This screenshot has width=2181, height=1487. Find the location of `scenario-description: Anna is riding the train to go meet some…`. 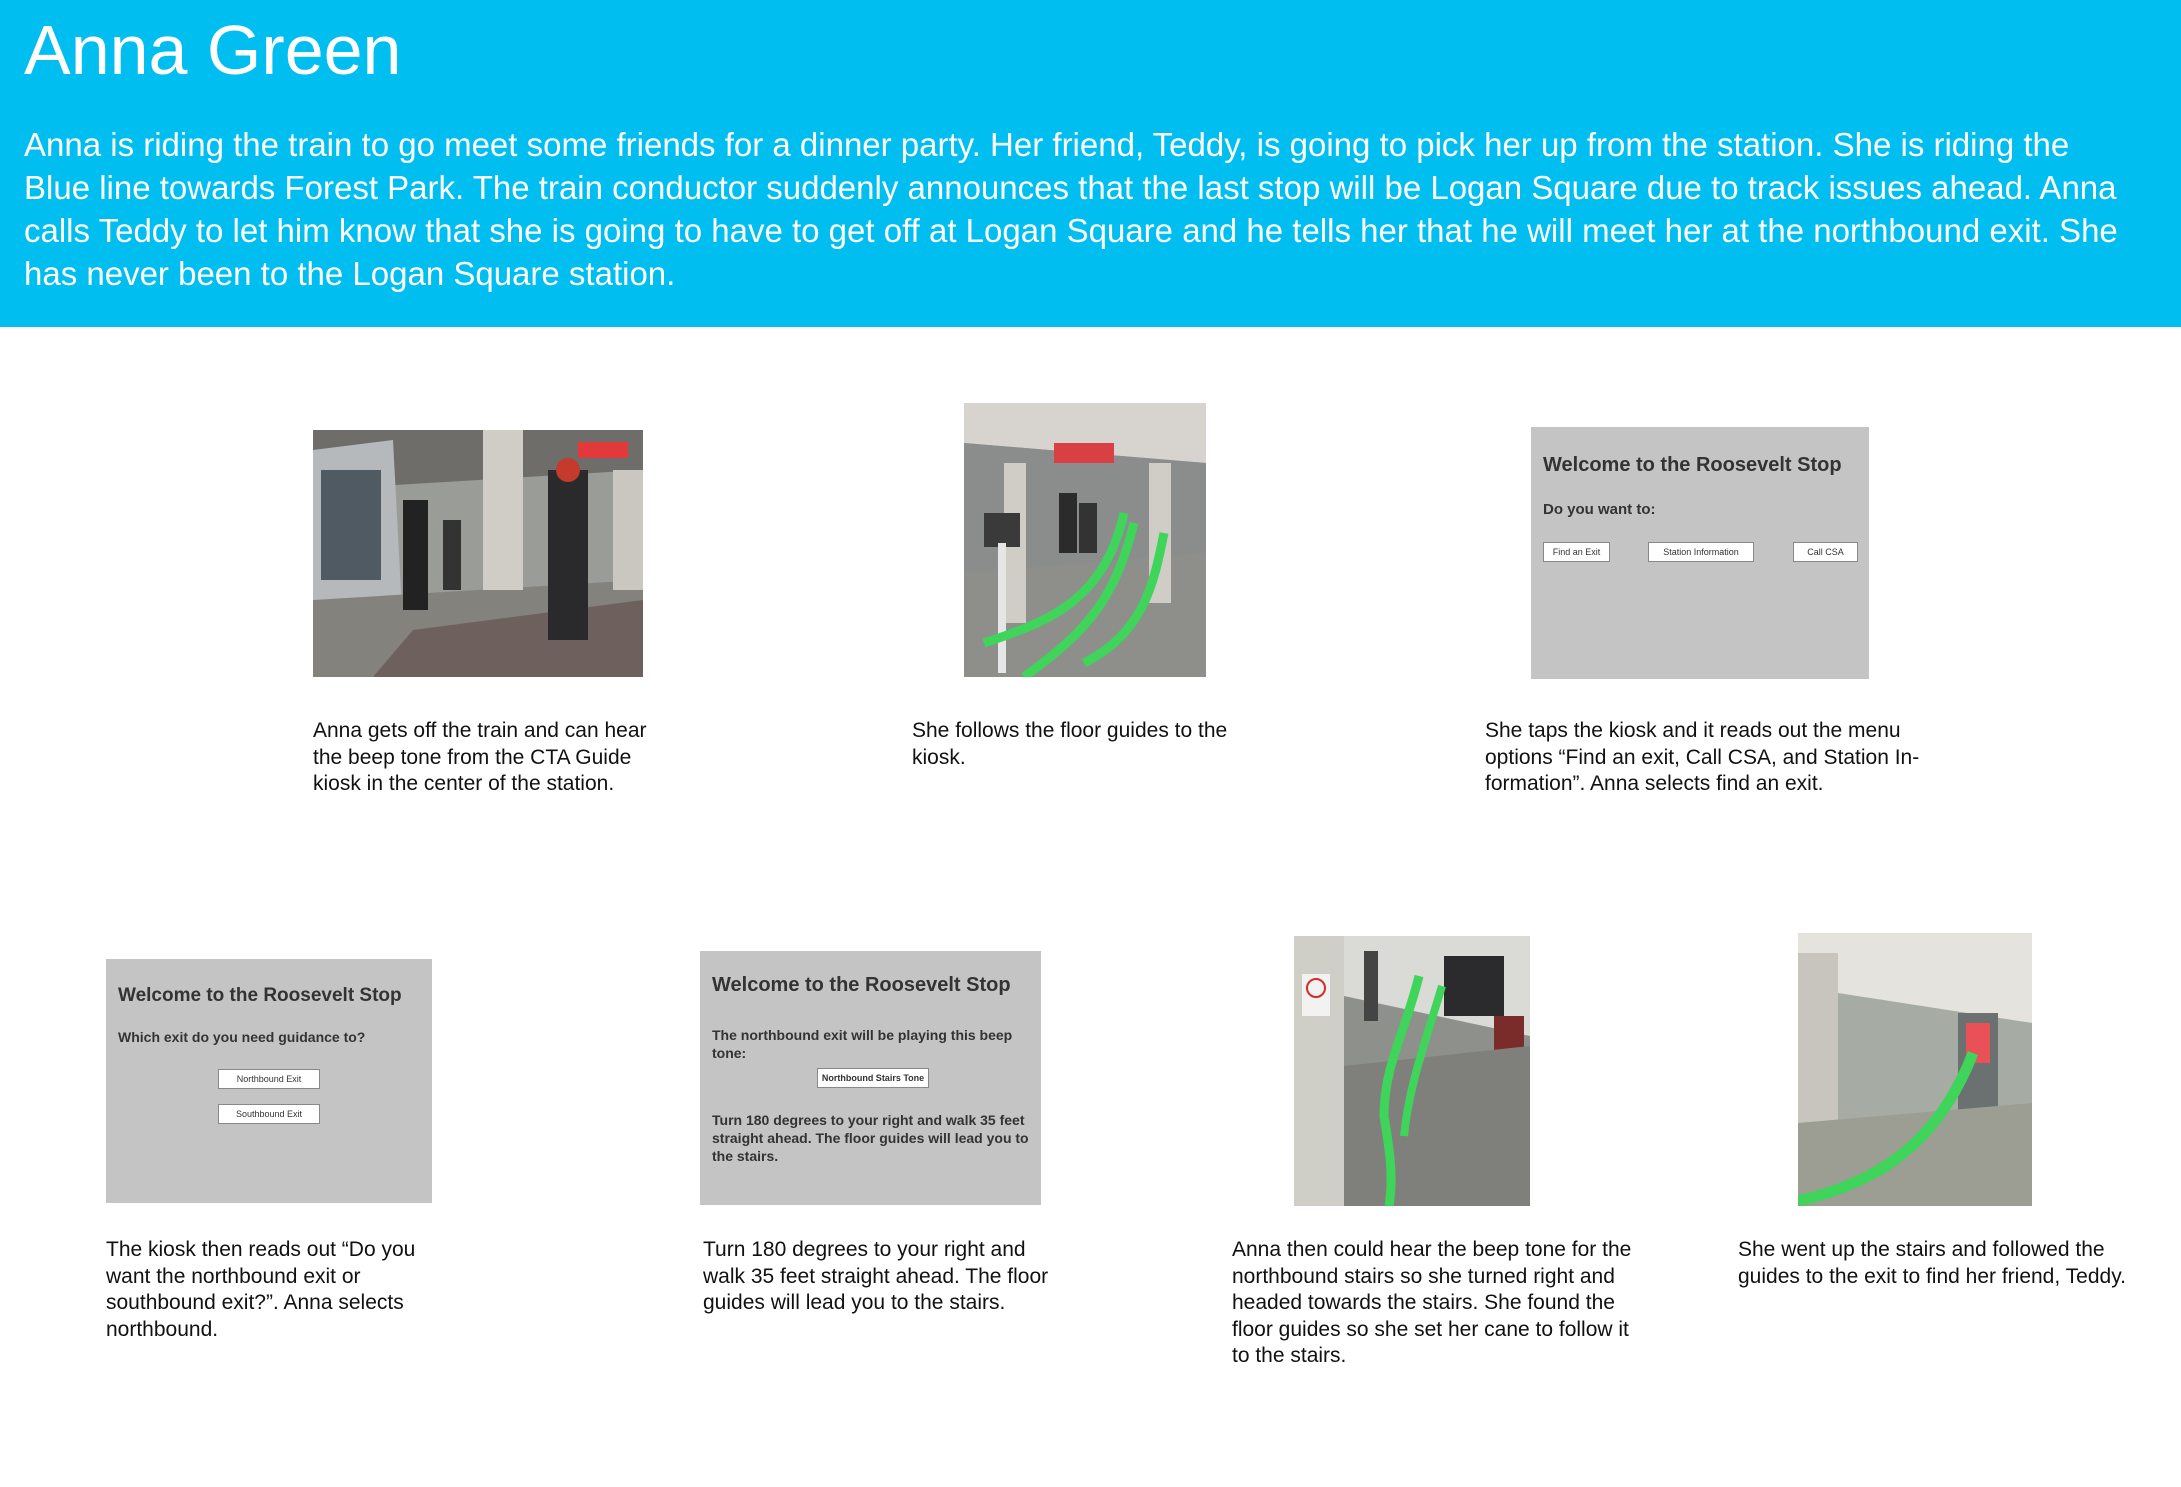

scenario-description: Anna is riding the train to go meet some… is located at coordinates (1071, 209).